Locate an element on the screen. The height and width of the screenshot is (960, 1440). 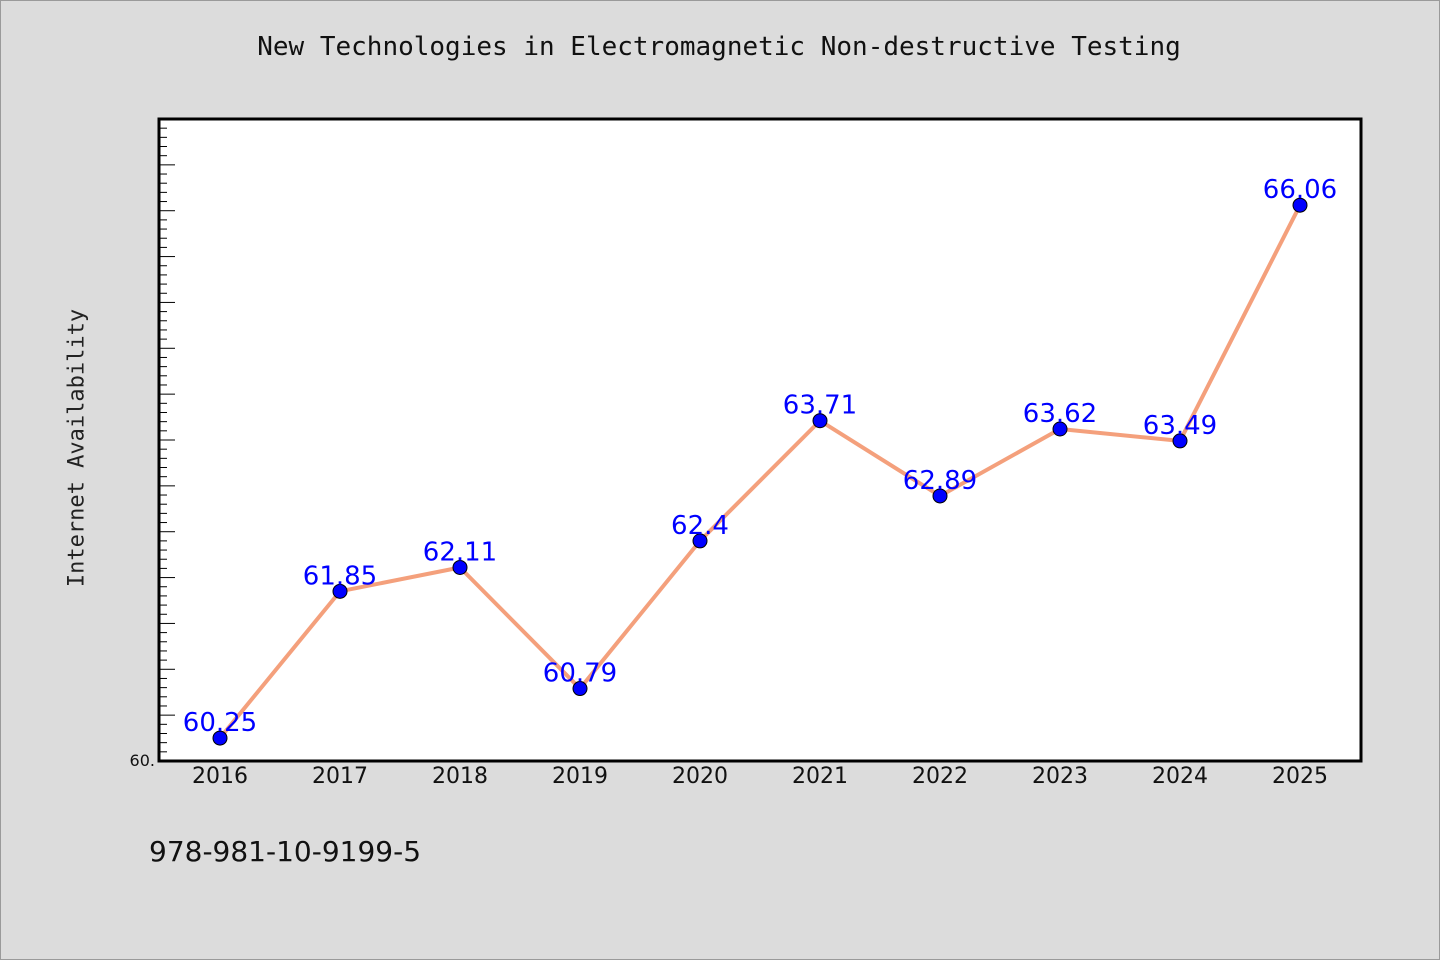
data-label: 66.06 is located at coordinates (1300, 190).